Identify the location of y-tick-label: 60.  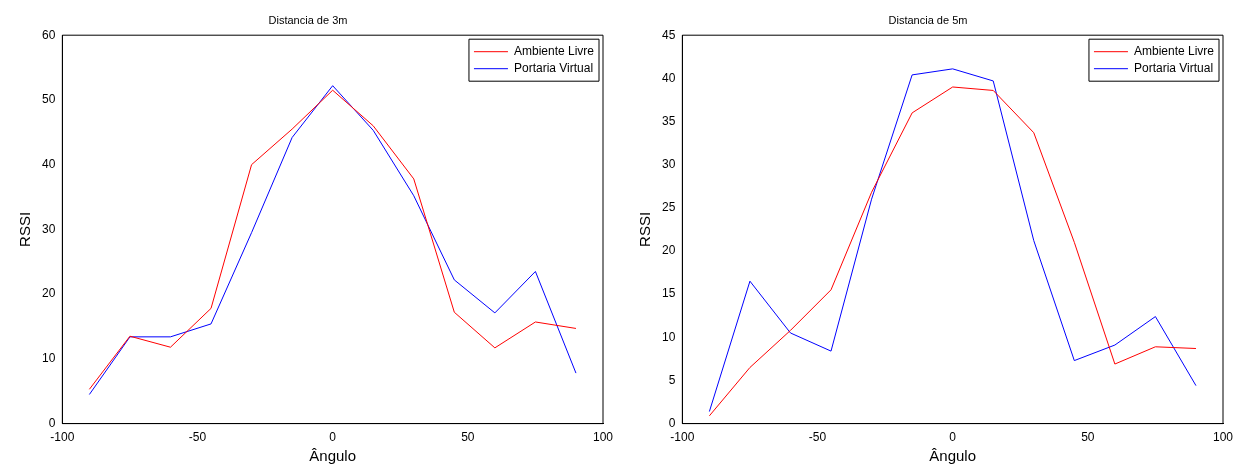
(48, 34).